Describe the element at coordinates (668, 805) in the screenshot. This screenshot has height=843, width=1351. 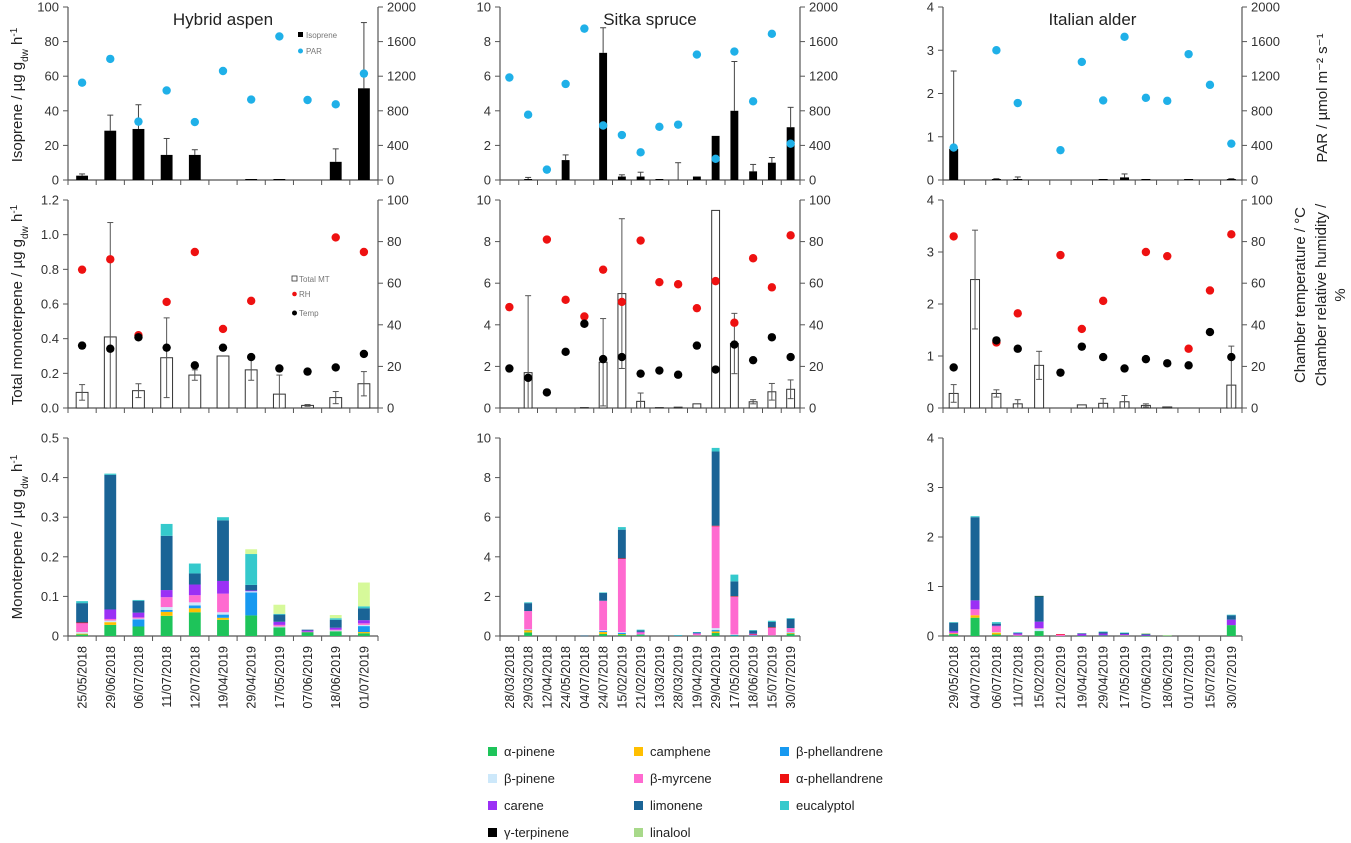
I see `legend-item: limonene` at that location.